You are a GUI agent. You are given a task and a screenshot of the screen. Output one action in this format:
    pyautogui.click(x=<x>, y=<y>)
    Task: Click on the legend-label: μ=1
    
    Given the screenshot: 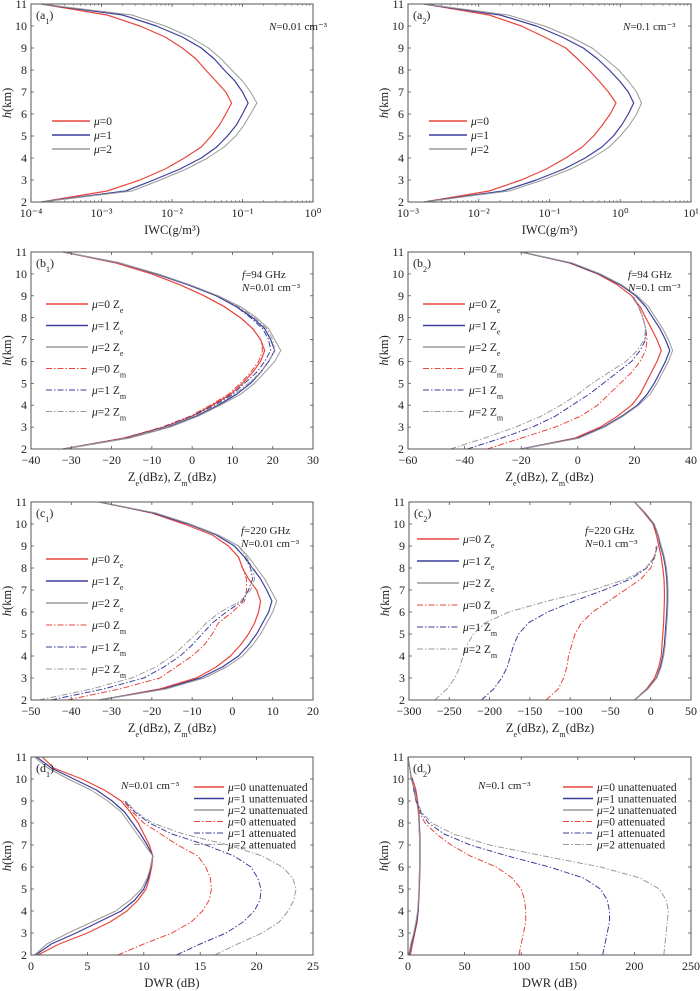 What is the action you would take?
    pyautogui.click(x=102, y=136)
    